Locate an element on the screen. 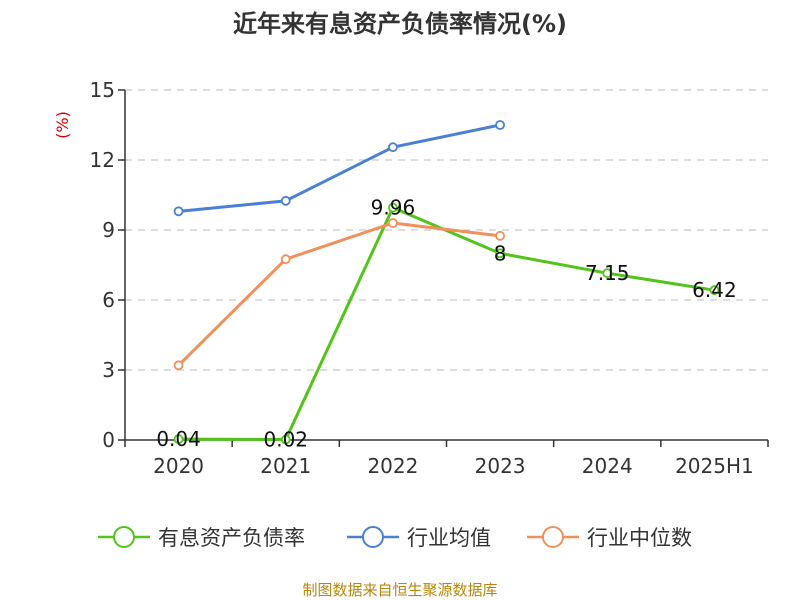 This screenshot has width=800, height=600. data-label: 6.42 is located at coordinates (714, 290).